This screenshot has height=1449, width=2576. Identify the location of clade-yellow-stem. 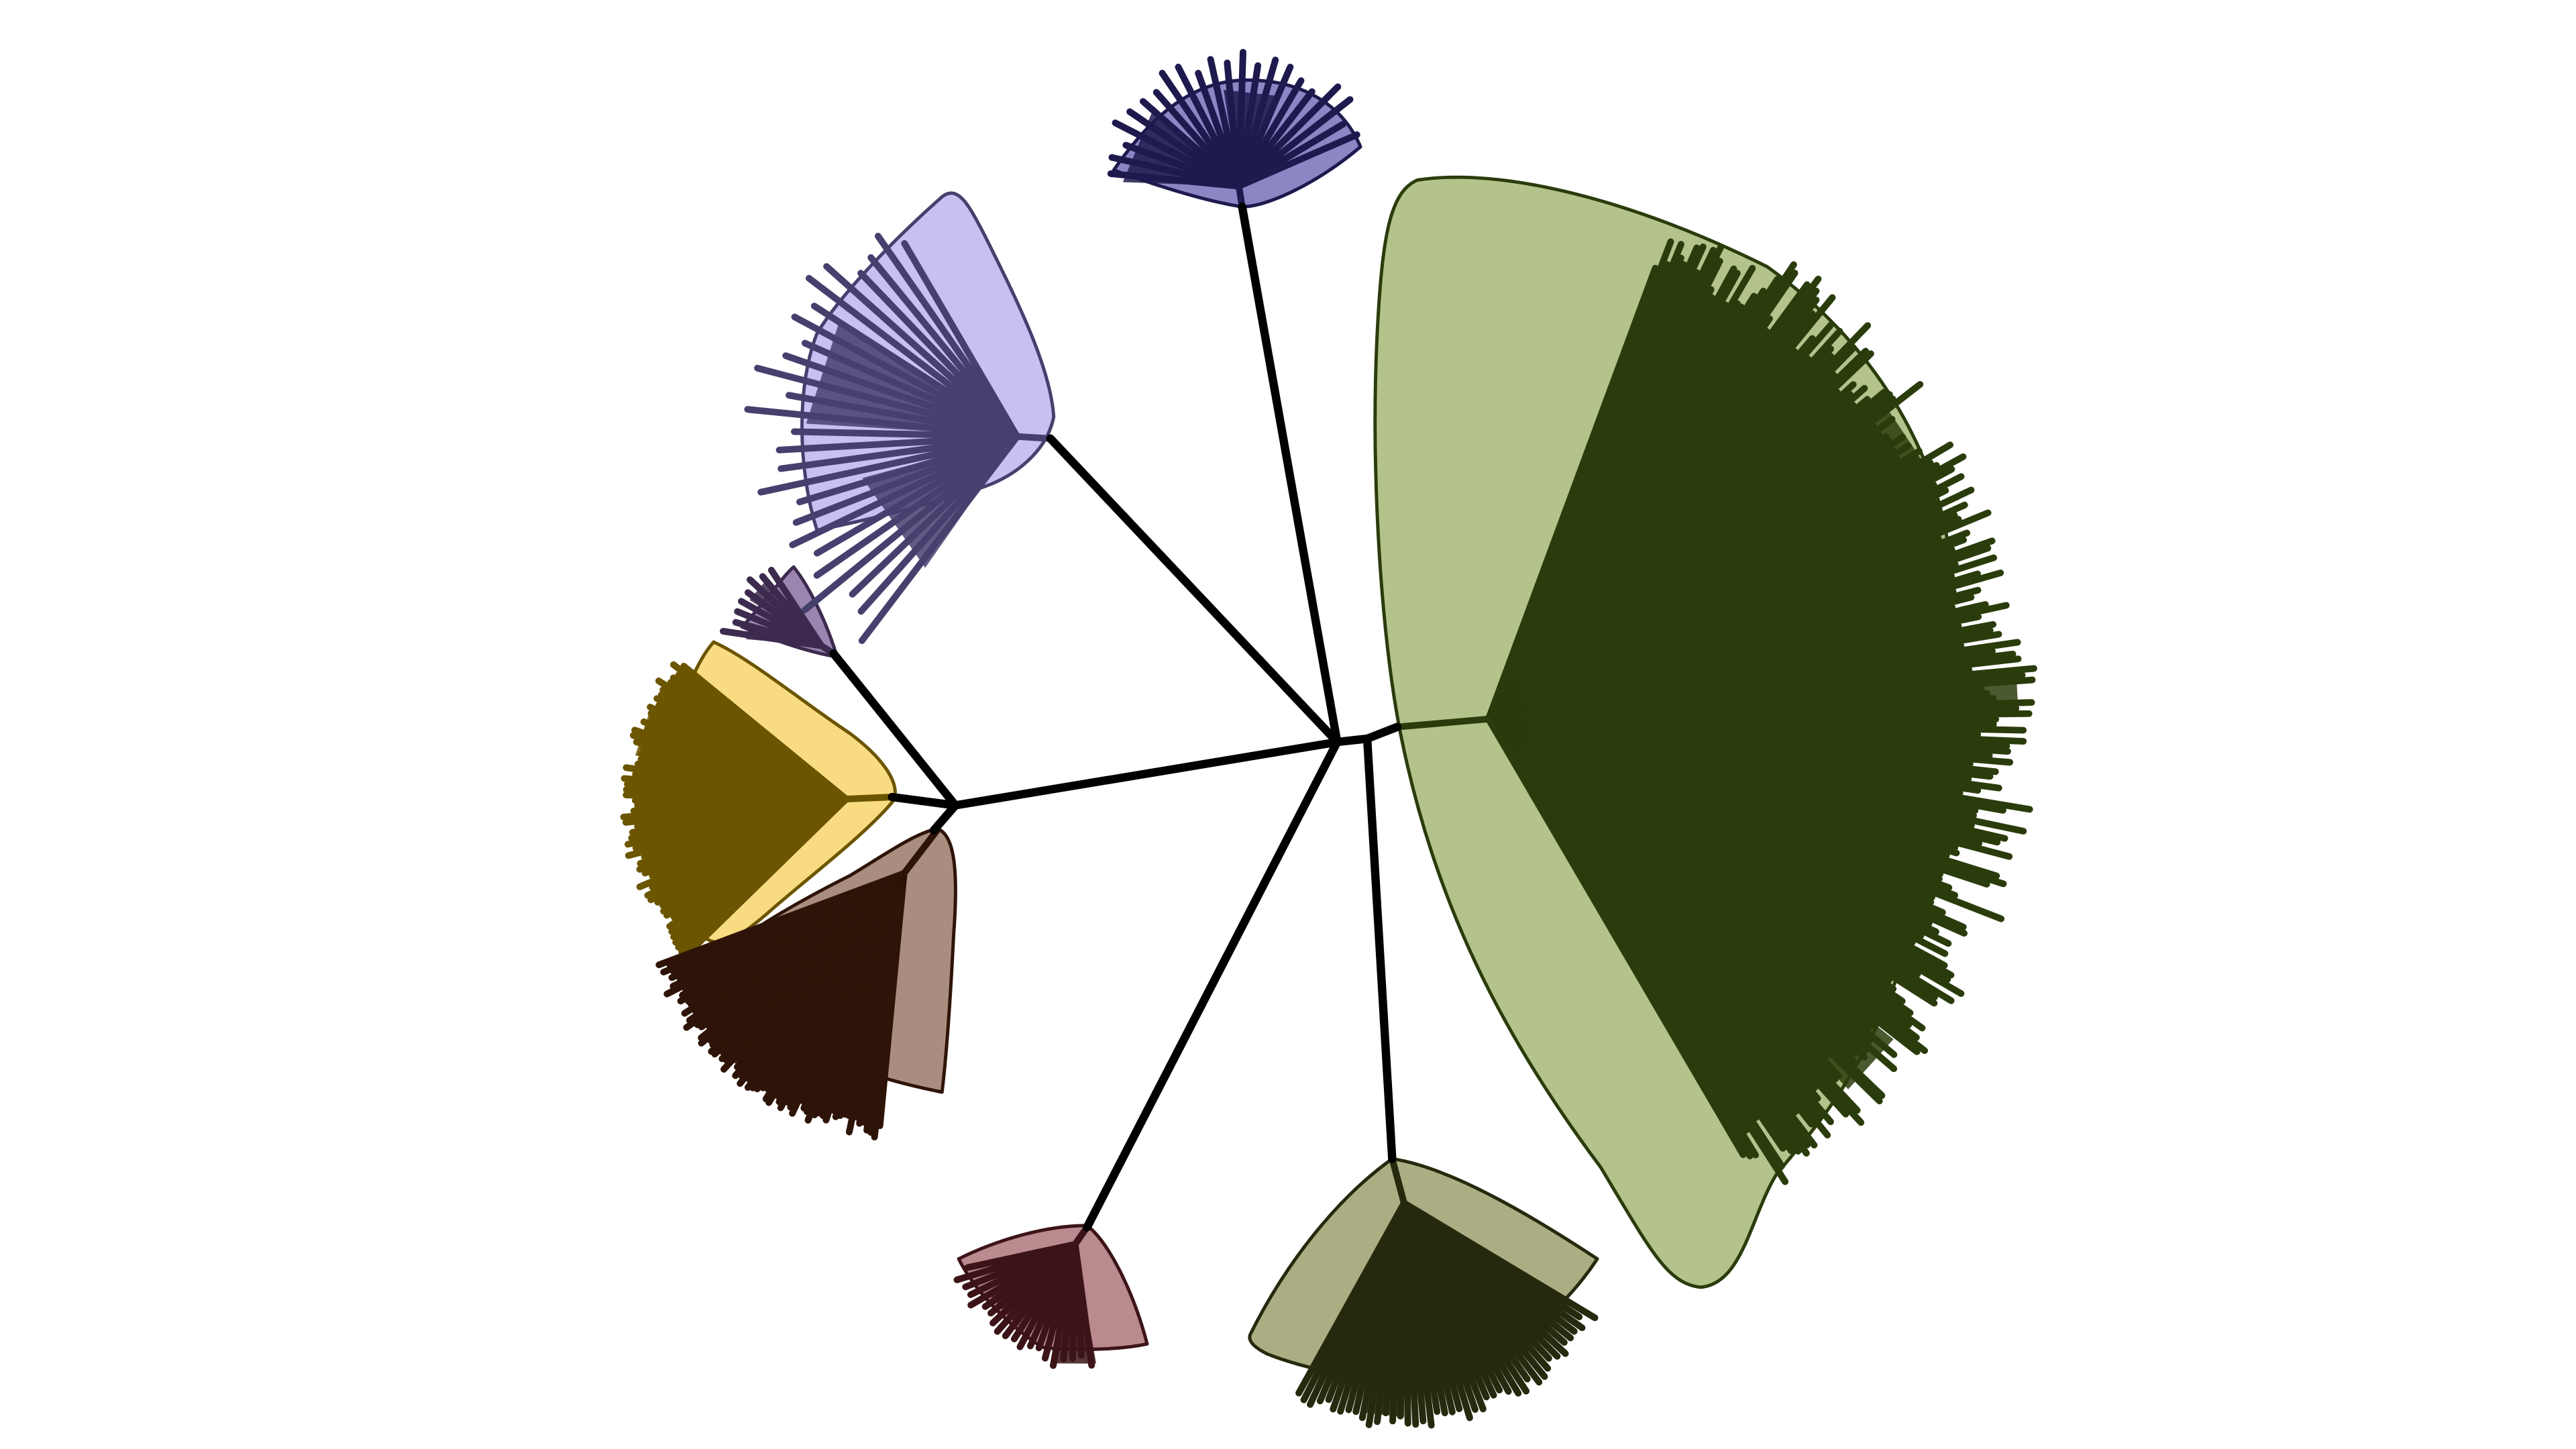
(869, 798).